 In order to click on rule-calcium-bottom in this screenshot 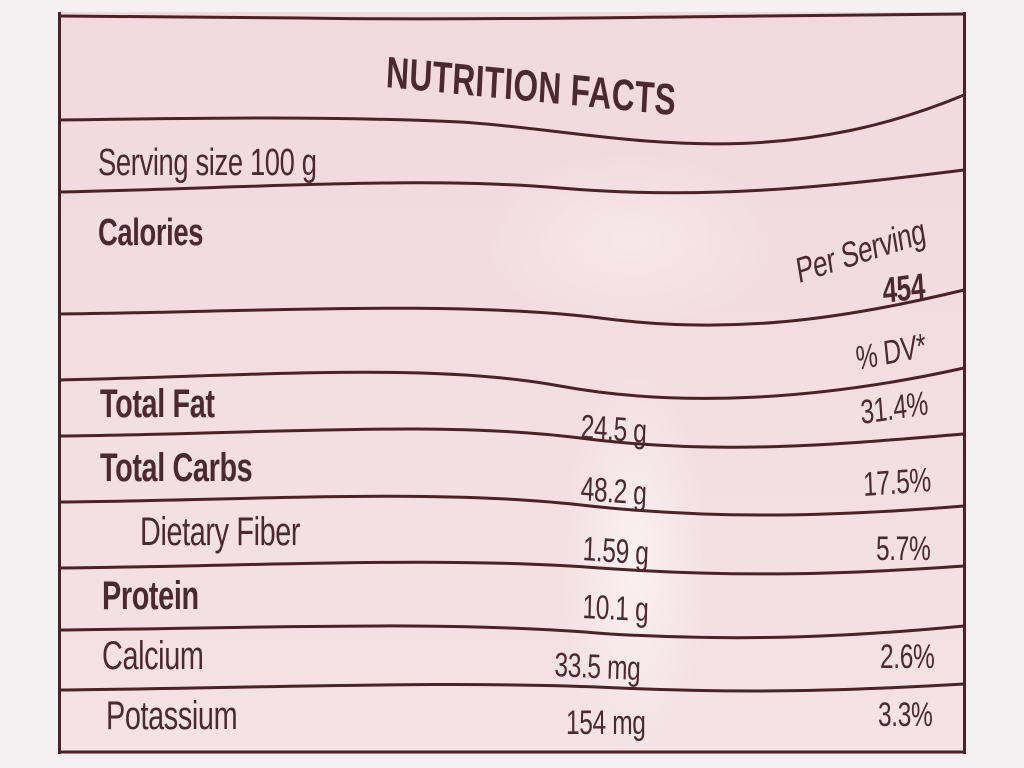, I will do `click(512, 687)`.